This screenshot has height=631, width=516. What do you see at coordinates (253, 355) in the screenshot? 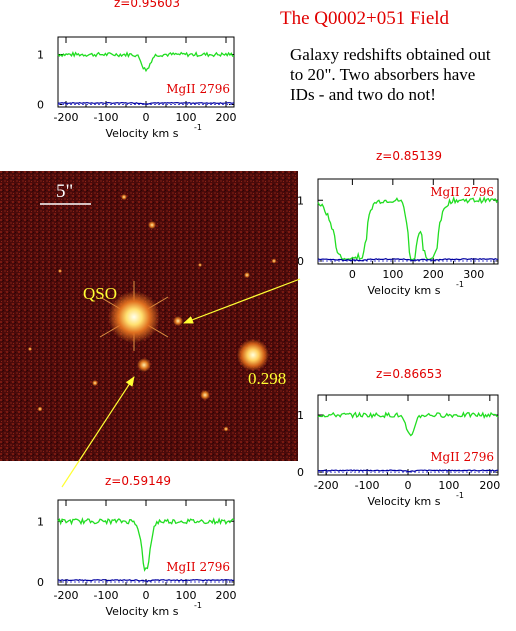
I see `galaxy-source` at bounding box center [253, 355].